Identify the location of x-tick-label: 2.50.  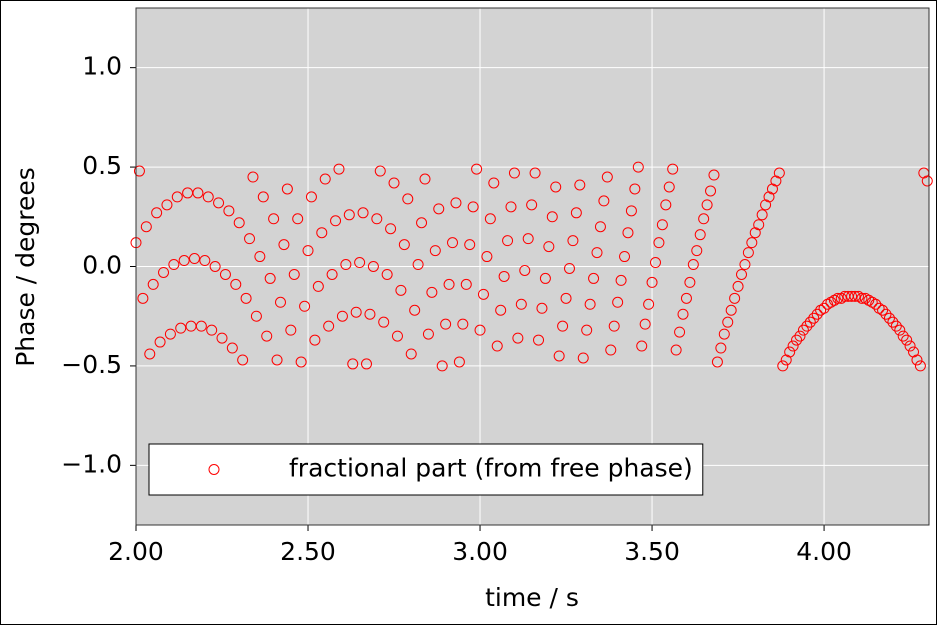
(308, 551).